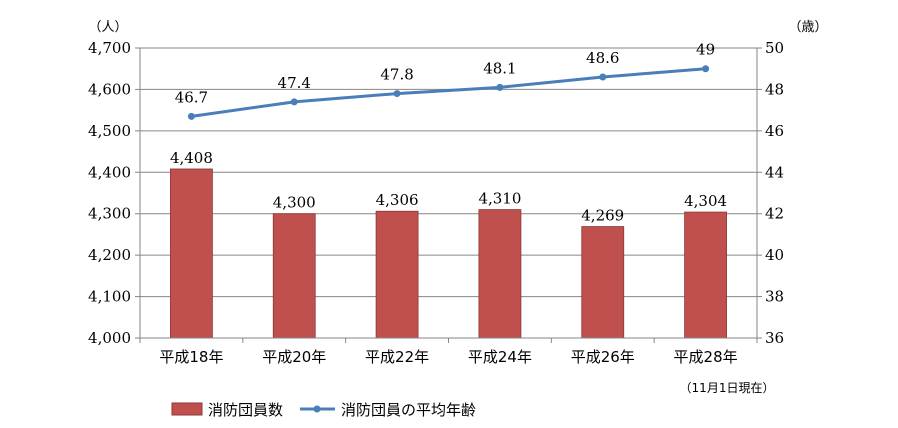 The image size is (898, 428). I want to click on x-tick-label: 平成26年, so click(603, 357).